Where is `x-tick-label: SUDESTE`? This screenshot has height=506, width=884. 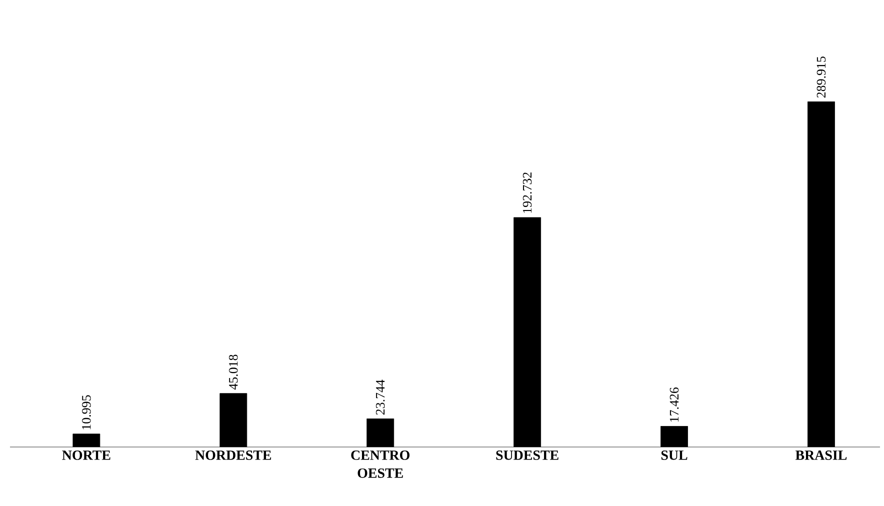 x-tick-label: SUDESTE is located at coordinates (527, 455).